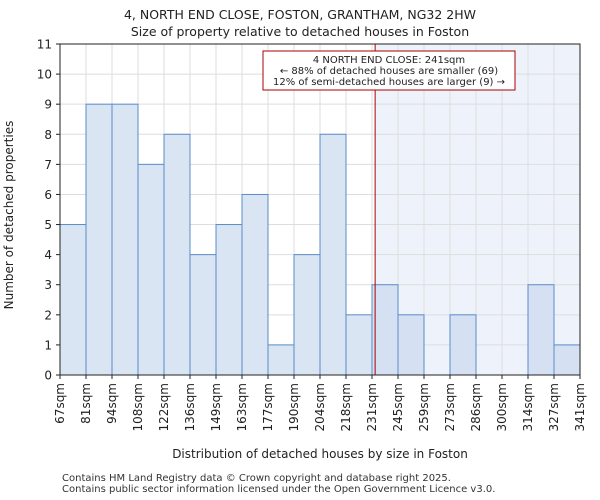  I want to click on bar-122sqm, so click(177, 254).